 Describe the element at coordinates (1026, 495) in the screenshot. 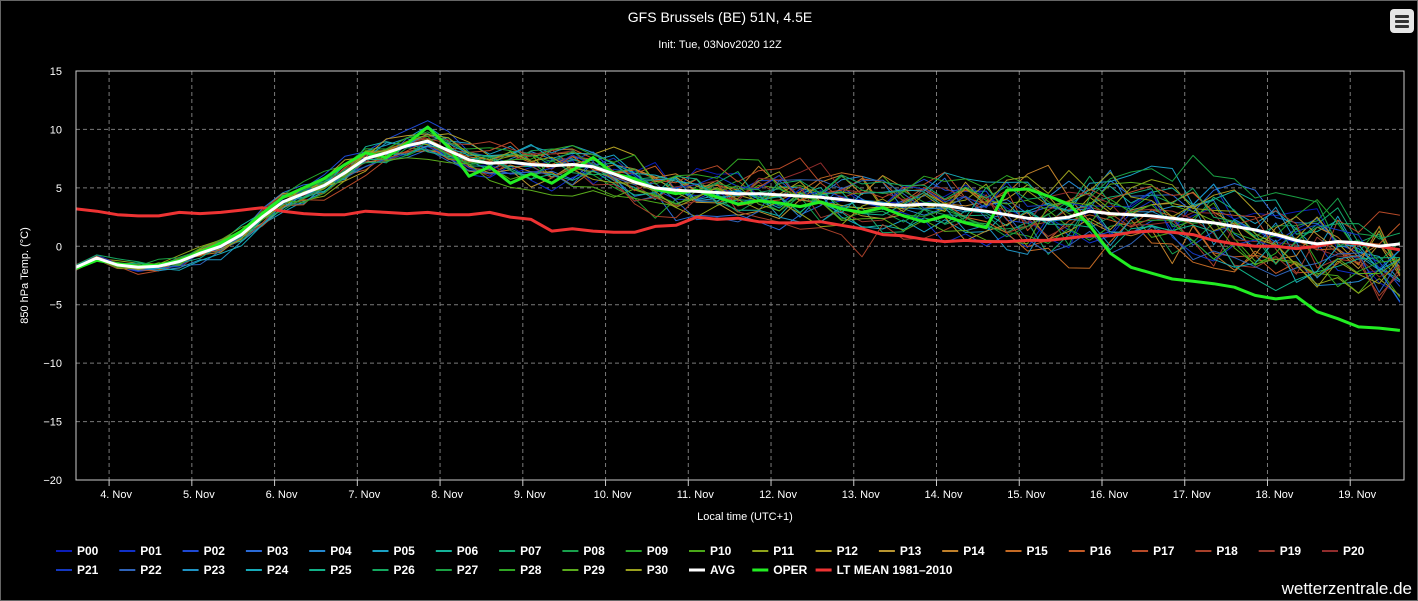

I see `x-tick-label: 15. Nov` at that location.